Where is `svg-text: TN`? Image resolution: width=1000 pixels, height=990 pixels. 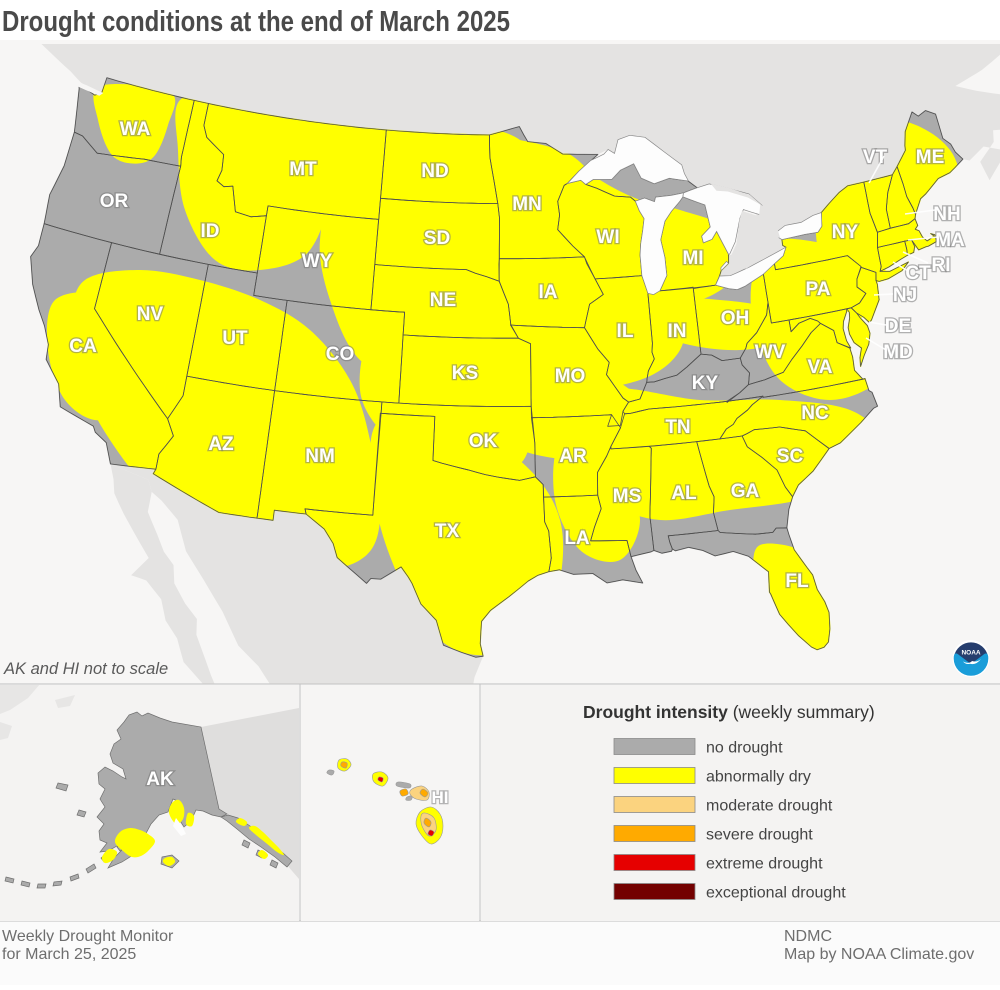 svg-text: TN is located at coordinates (677, 427).